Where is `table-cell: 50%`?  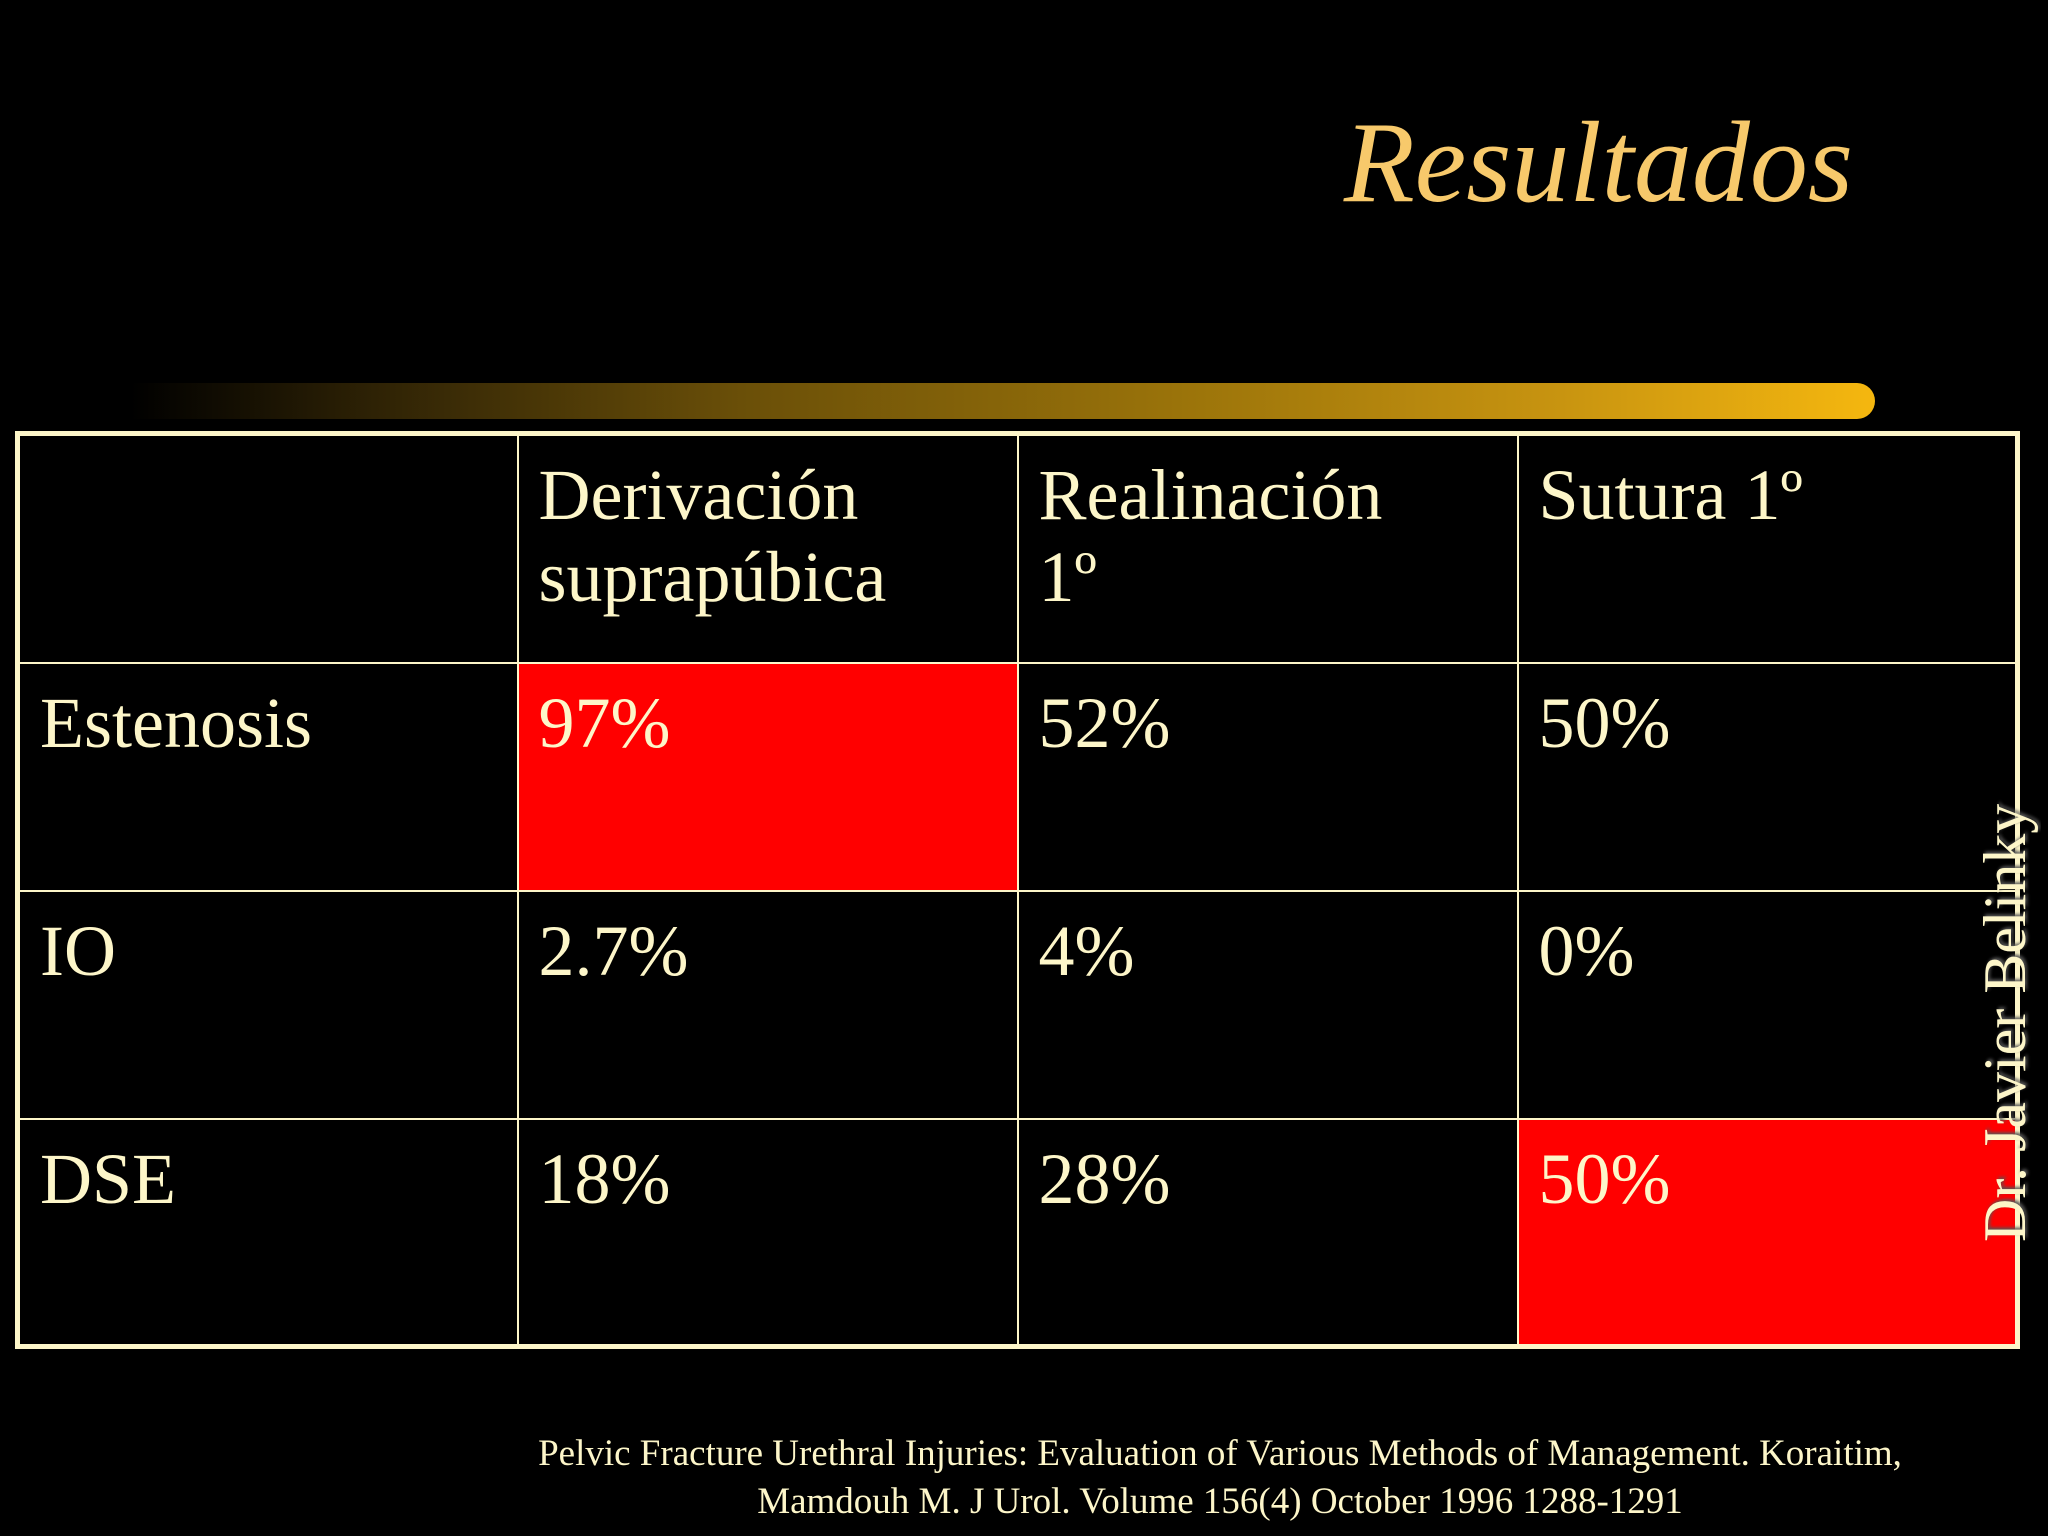 table-cell: 50% is located at coordinates (1767, 776).